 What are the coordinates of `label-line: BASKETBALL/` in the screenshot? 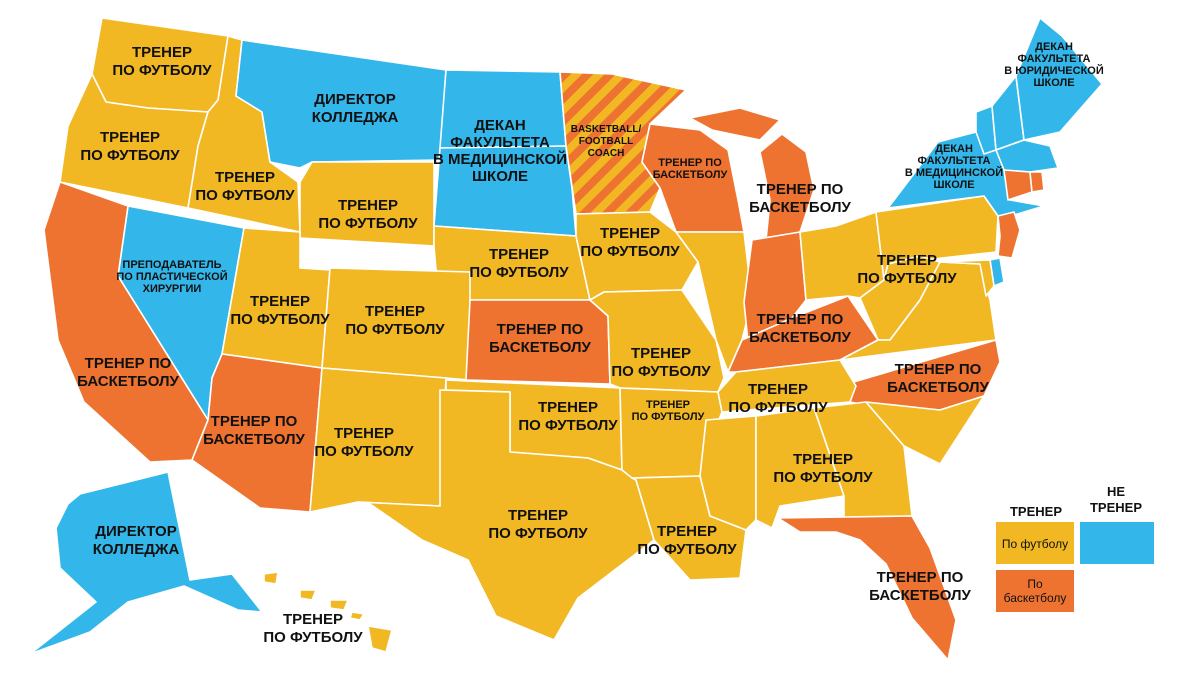 It's located at (606, 129).